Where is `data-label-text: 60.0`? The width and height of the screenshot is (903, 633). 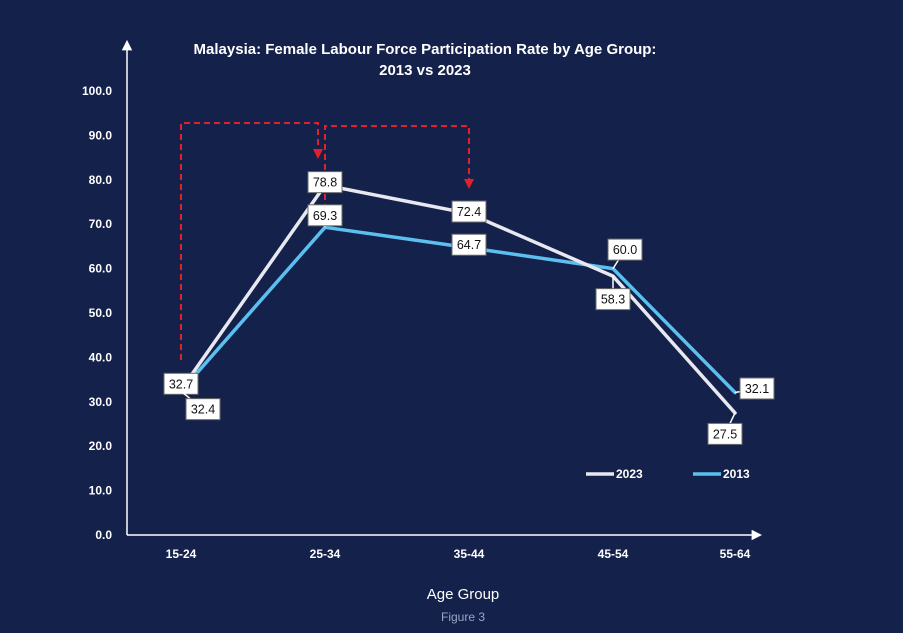
data-label-text: 60.0 is located at coordinates (625, 250).